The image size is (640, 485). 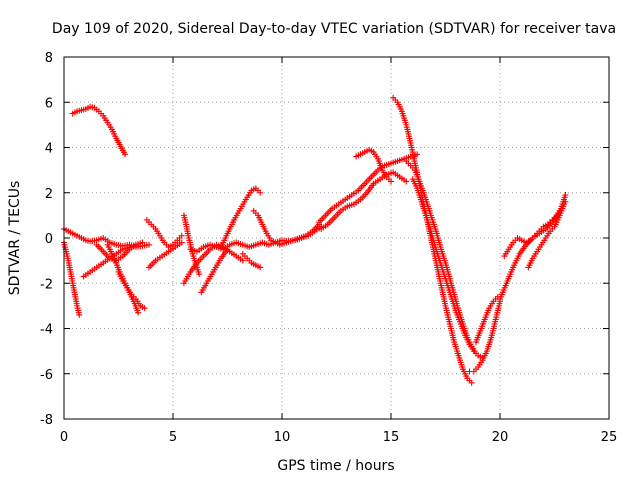 What do you see at coordinates (335, 466) in the screenshot?
I see `x-axis-label: GPS time / hours` at bounding box center [335, 466].